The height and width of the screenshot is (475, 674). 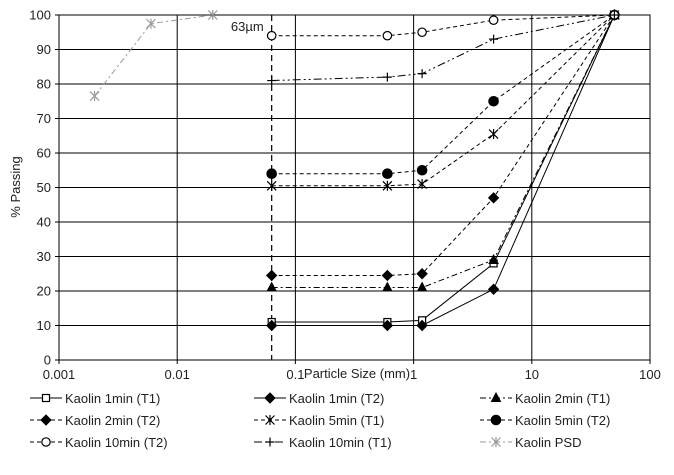 What do you see at coordinates (532, 374) in the screenshot?
I see `x-tick-label: 10` at bounding box center [532, 374].